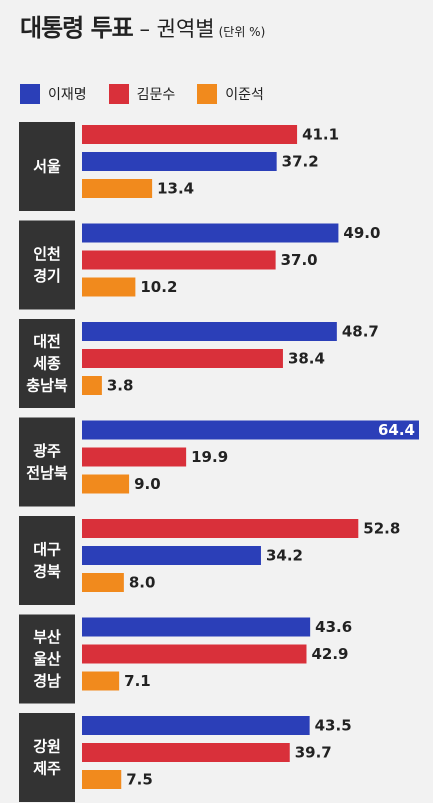 The height and width of the screenshot is (803, 433). Describe the element at coordinates (329, 654) in the screenshot. I see `data-label: 42.9` at that location.